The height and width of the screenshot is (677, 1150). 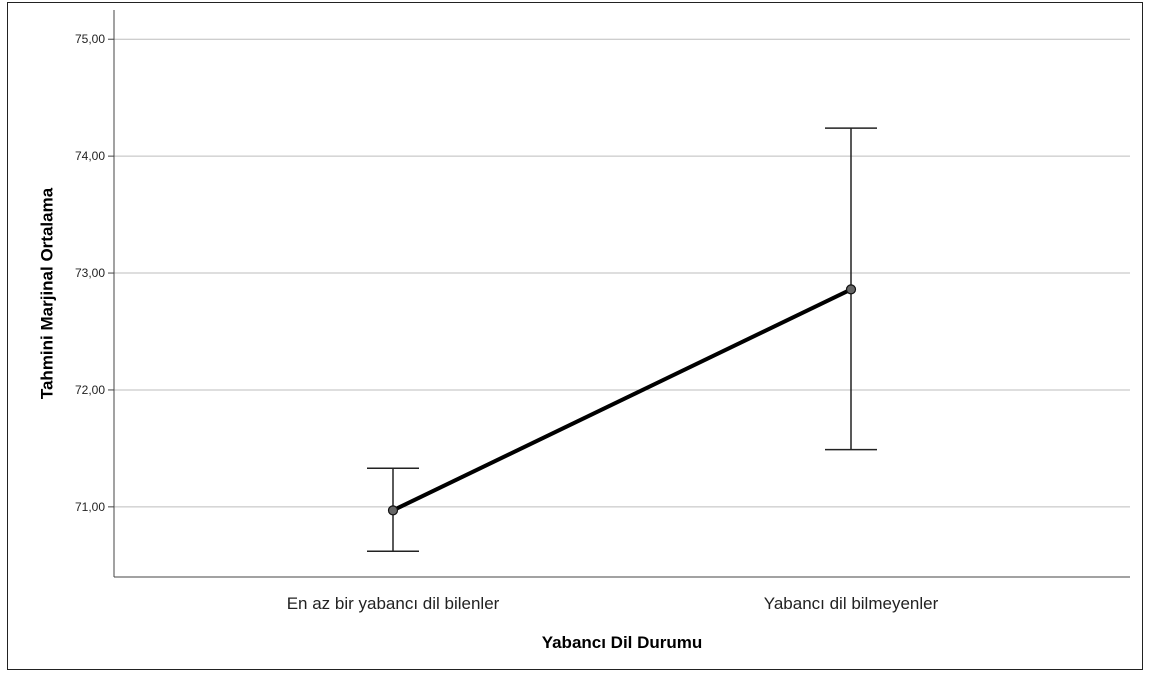 What do you see at coordinates (622, 642) in the screenshot?
I see `x-axis-title: Yabancı Dil Durumu` at bounding box center [622, 642].